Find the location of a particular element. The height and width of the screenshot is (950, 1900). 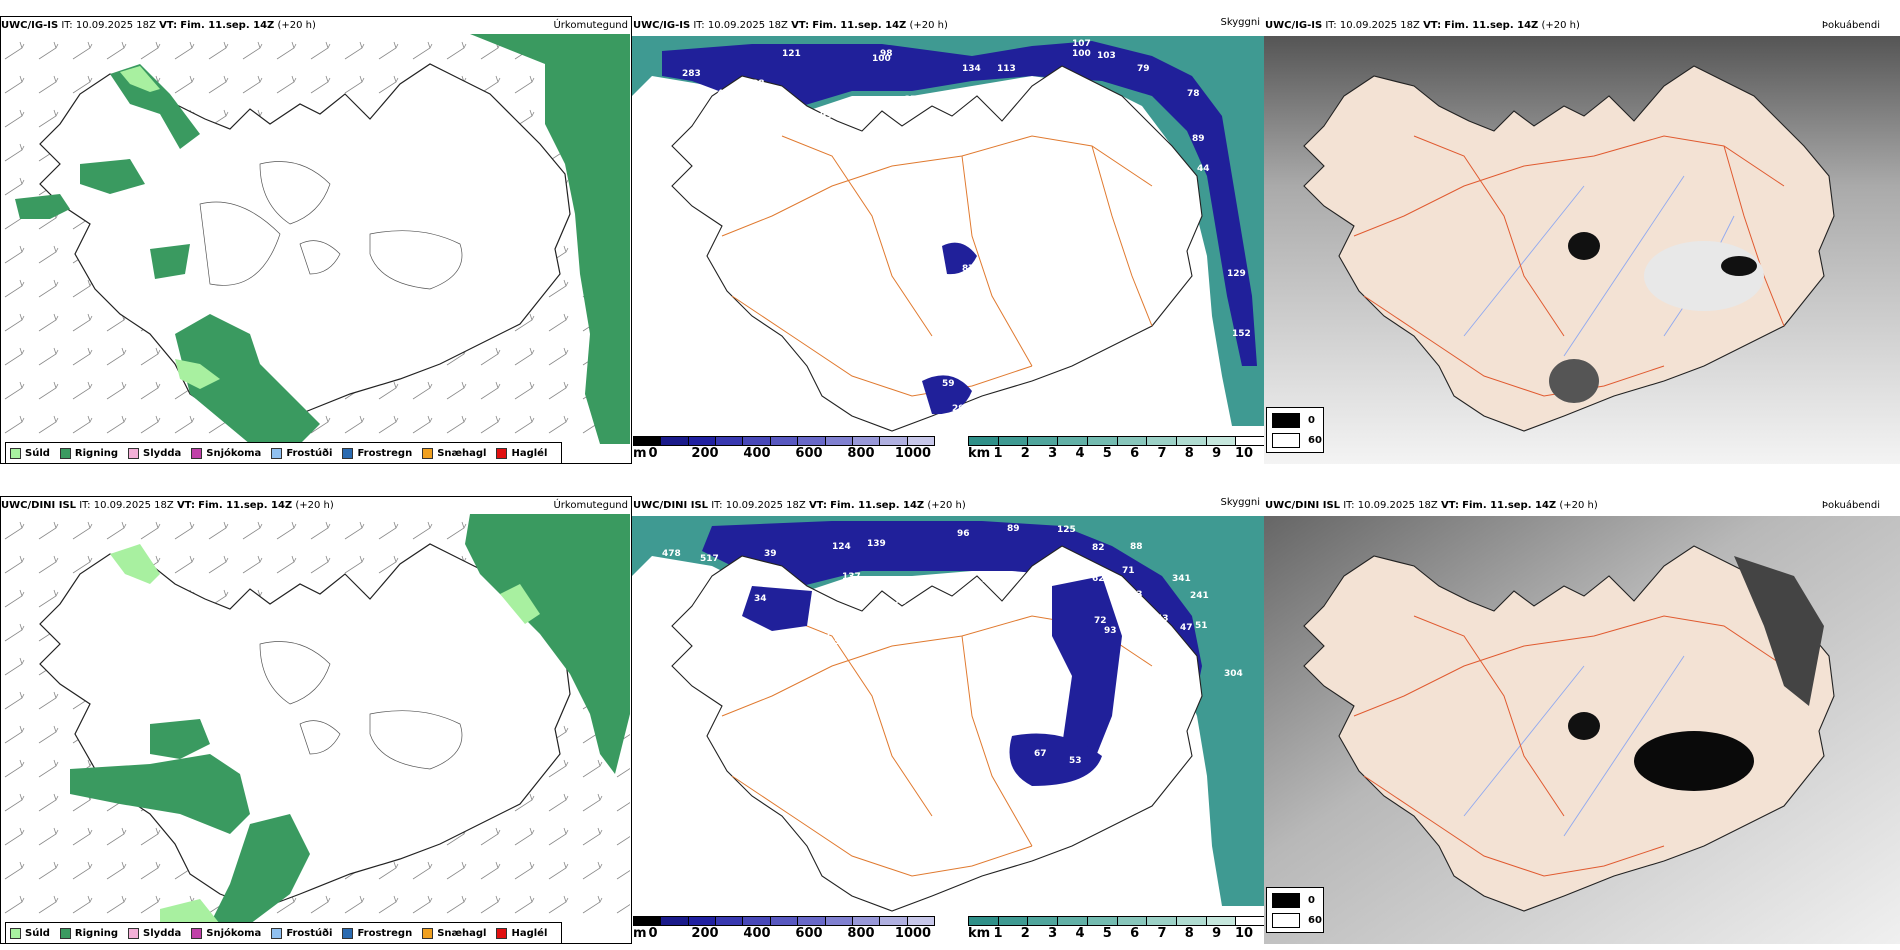

iceland-outline is located at coordinates (305, 246).